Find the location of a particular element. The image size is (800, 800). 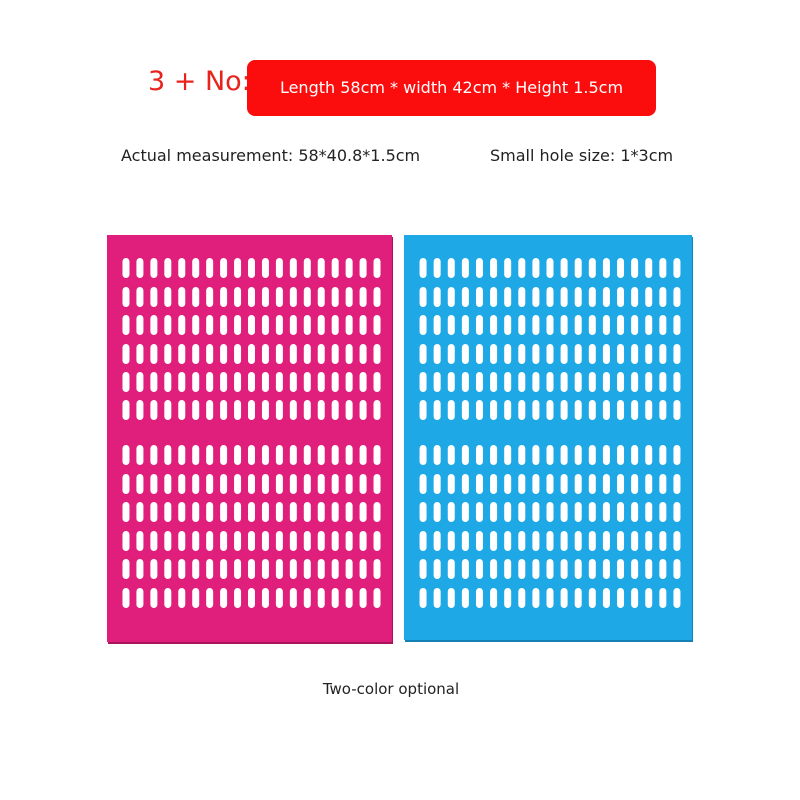

measurement-text: Actual measurement: 58*40.8*1.5cm is located at coordinates (271, 155).